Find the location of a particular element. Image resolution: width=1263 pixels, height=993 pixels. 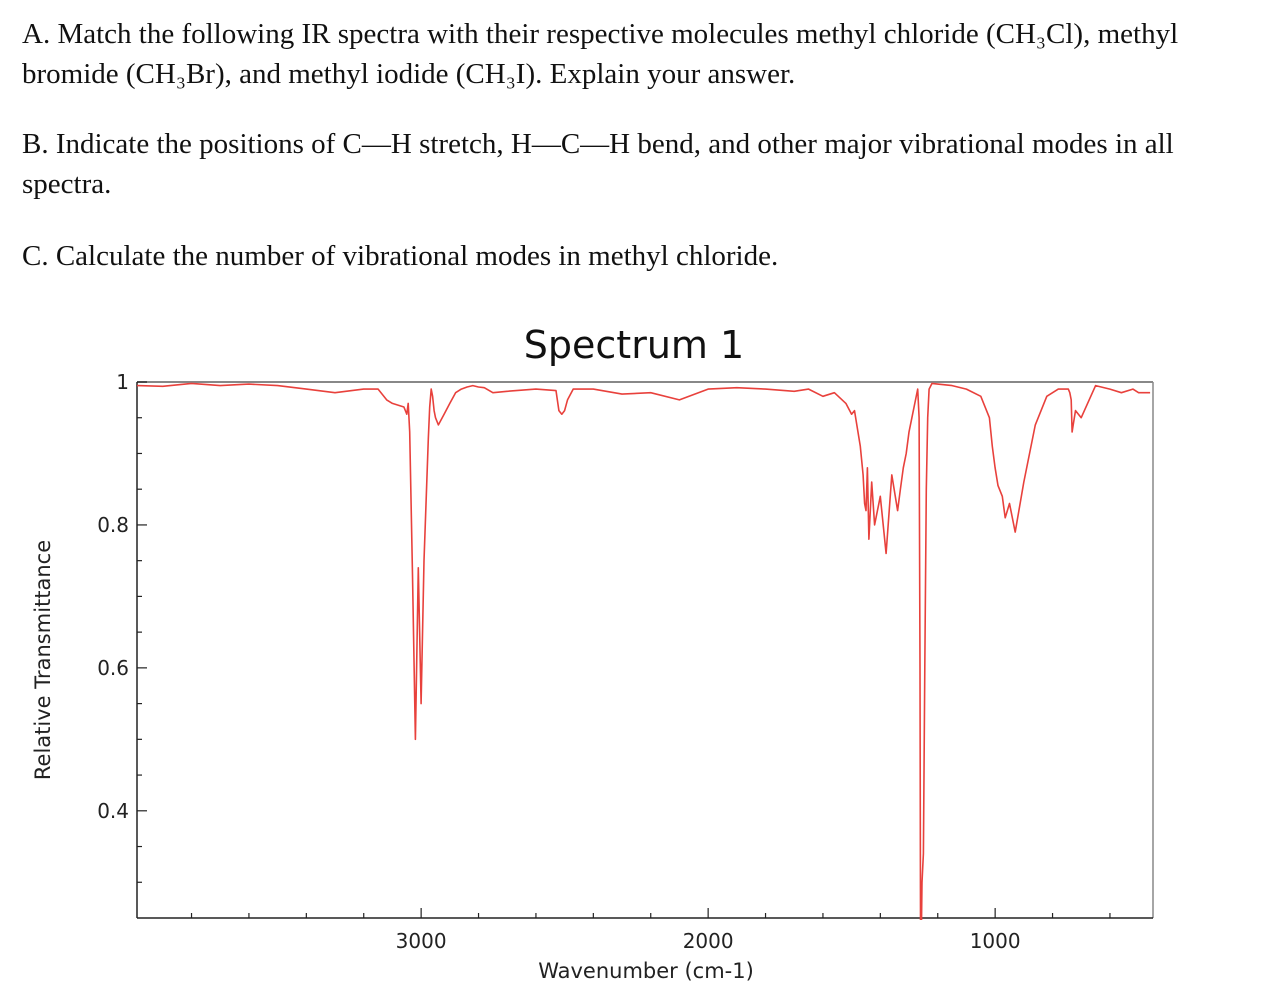

x-tick-label: 2000 is located at coordinates (708, 941).